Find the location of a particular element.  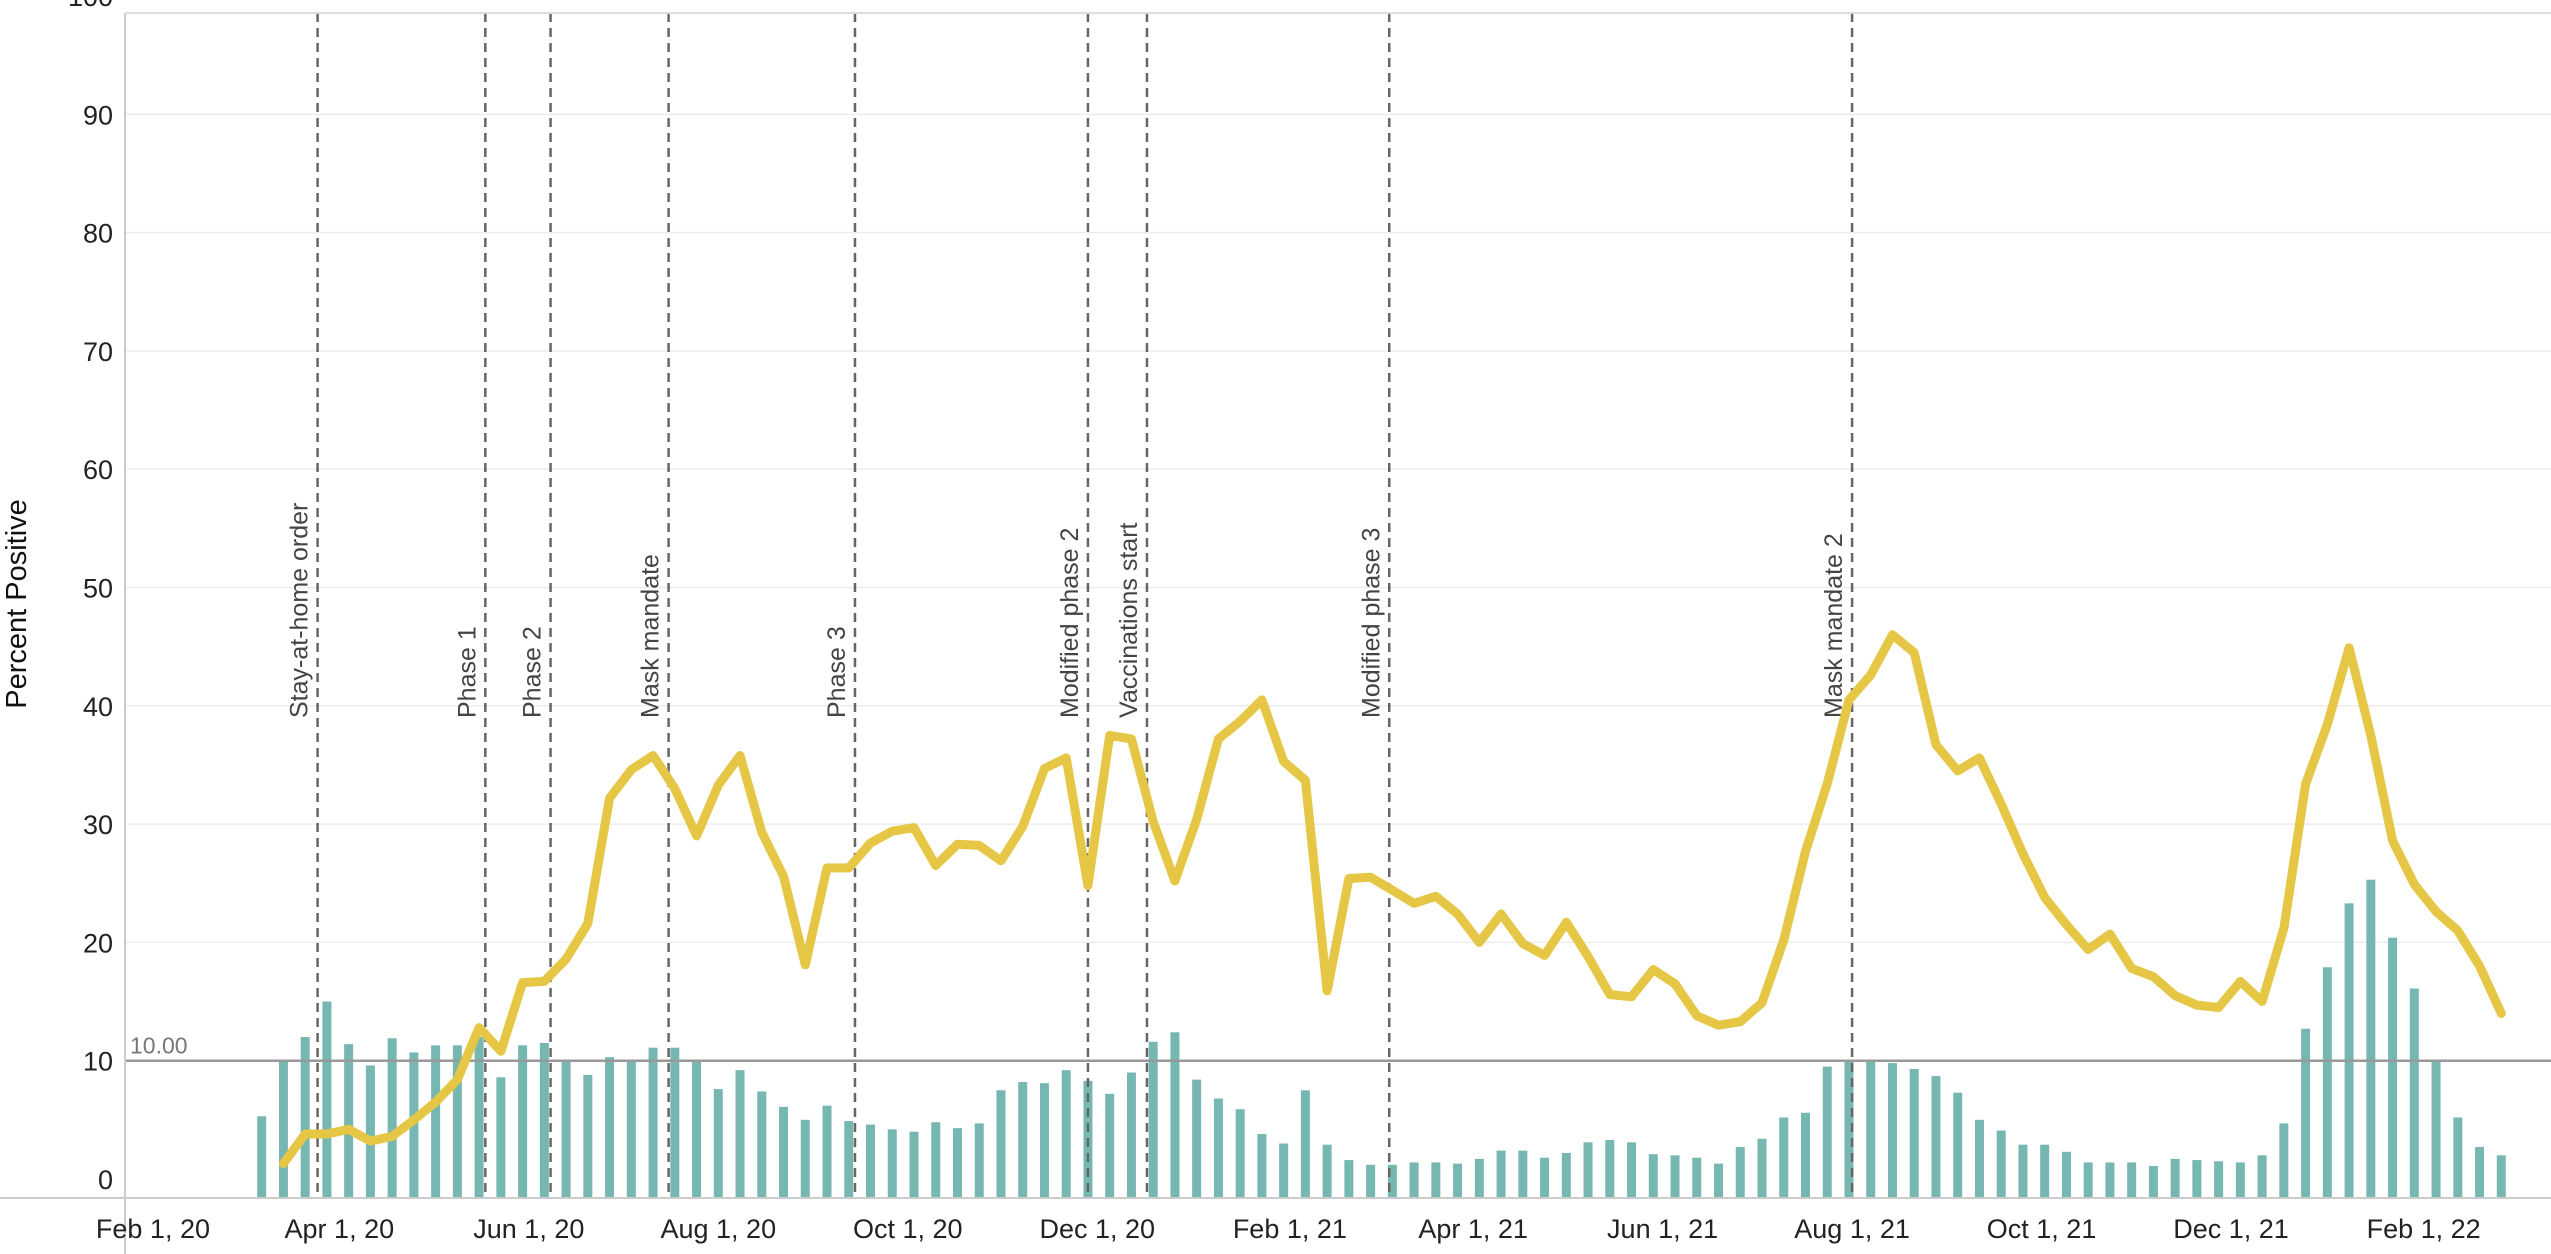

y-tick-label: 50 is located at coordinates (98, 589).